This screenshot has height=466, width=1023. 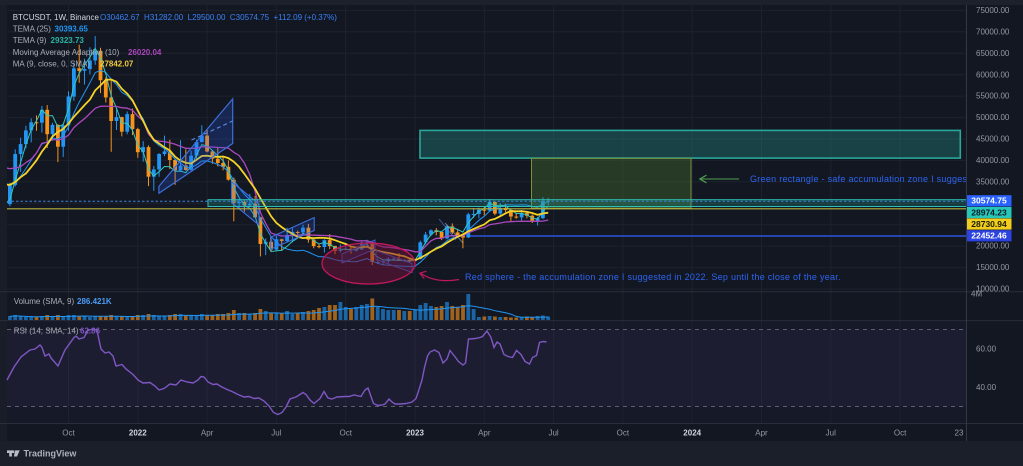 I want to click on svg-text: 29323.73, so click(x=68, y=40).